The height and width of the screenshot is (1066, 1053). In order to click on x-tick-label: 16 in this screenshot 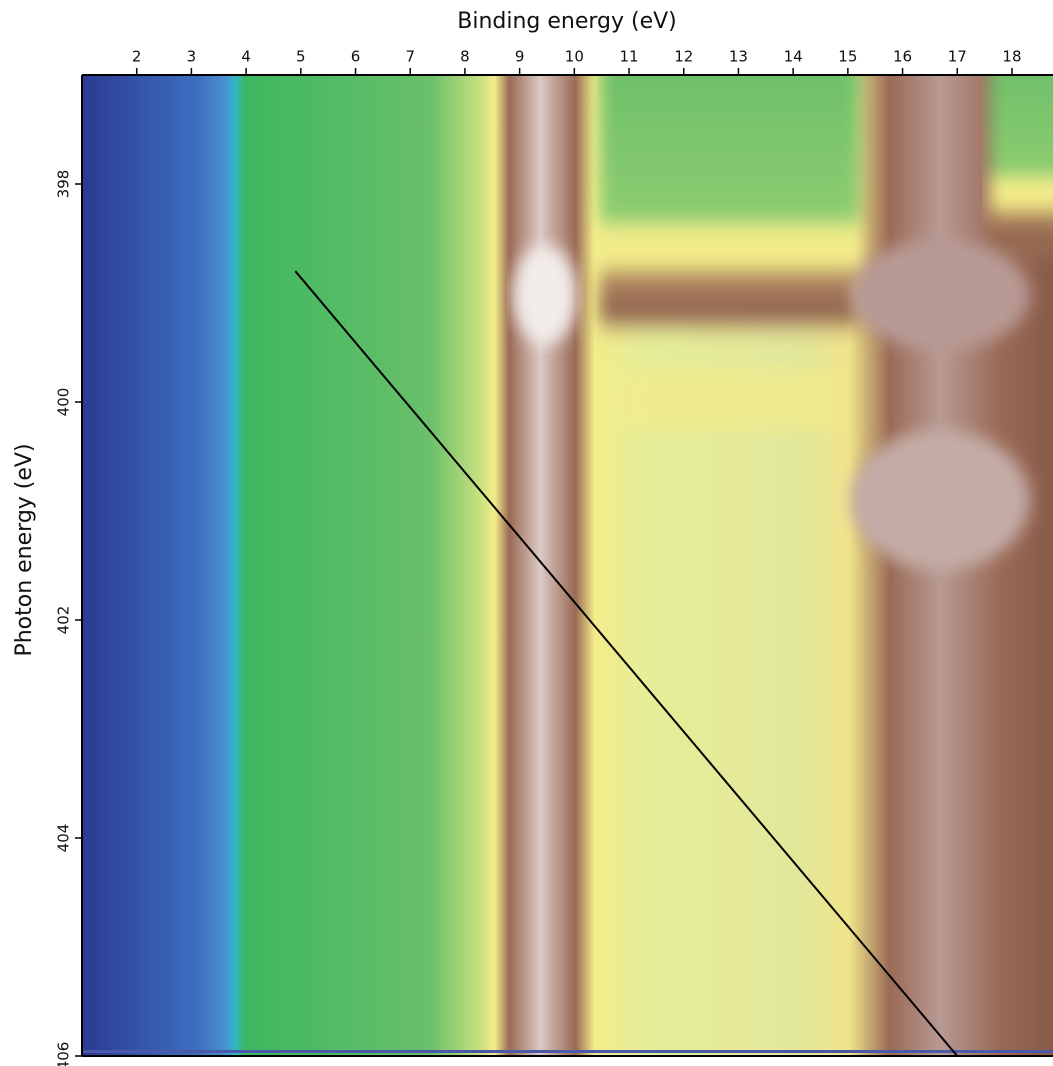, I will do `click(902, 57)`.